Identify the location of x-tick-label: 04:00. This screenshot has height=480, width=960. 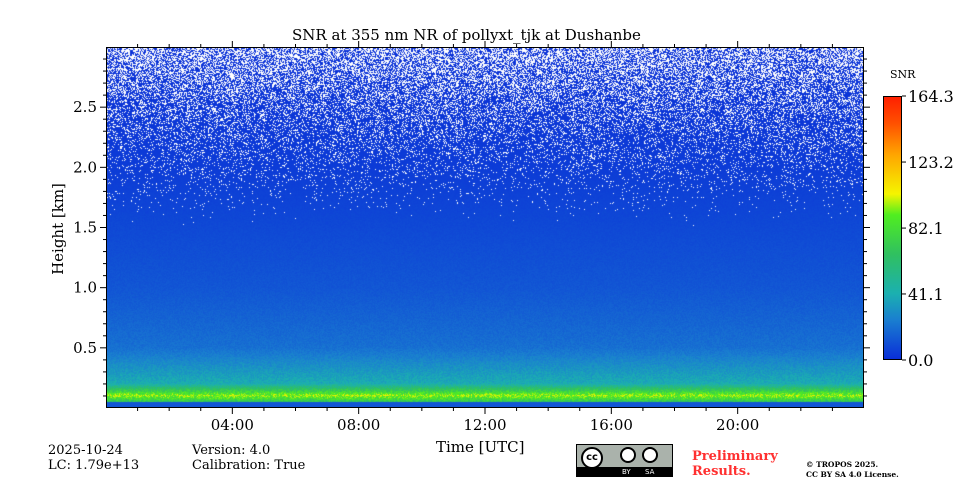
(232, 425).